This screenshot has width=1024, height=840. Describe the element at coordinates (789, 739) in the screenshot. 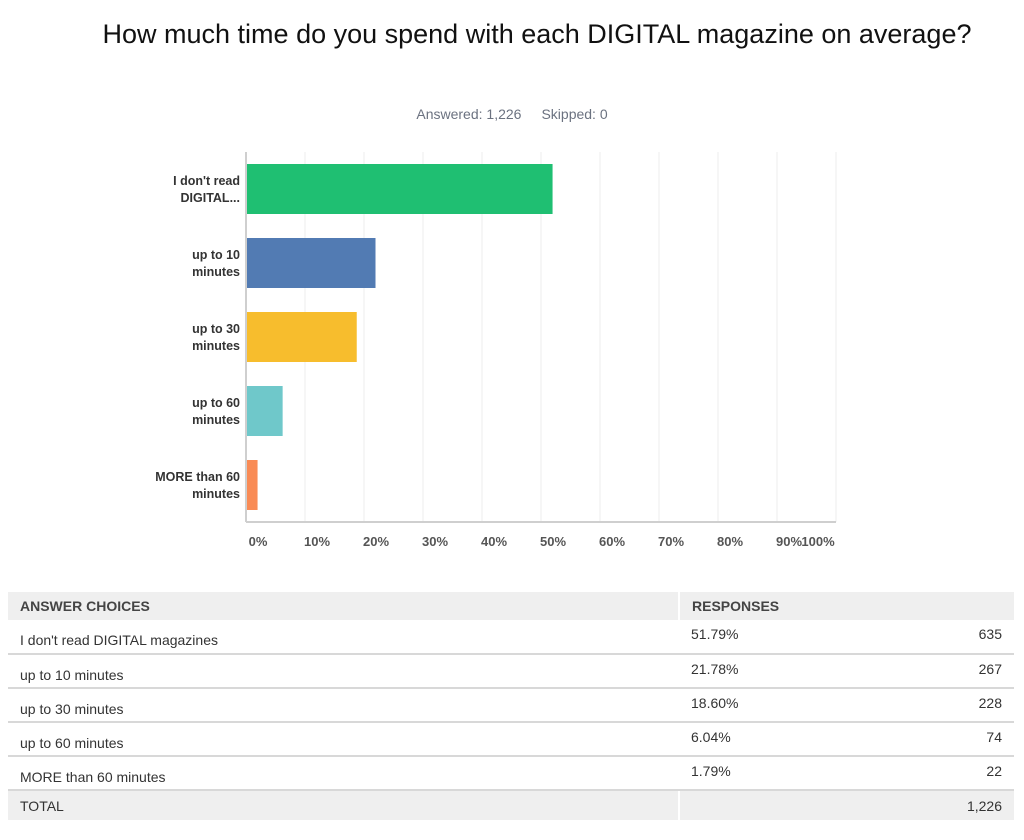

I see `response-percent: 6.04%` at that location.